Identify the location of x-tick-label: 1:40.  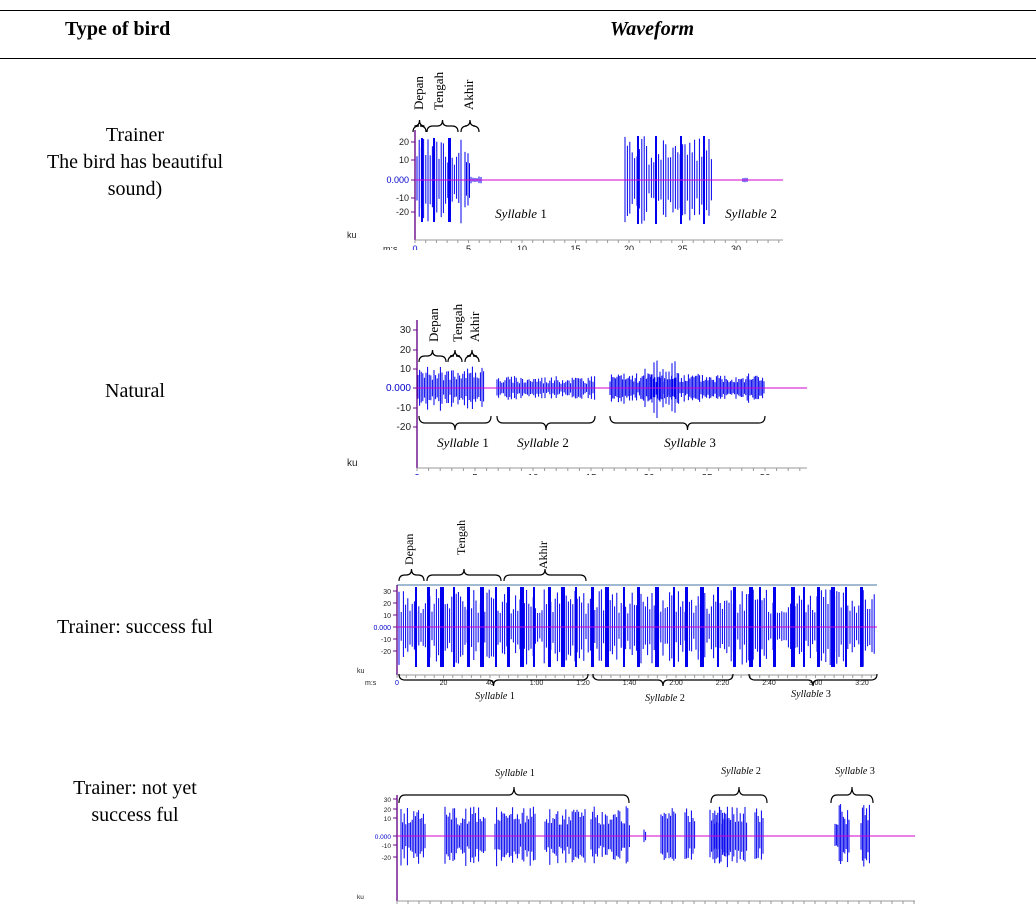
(630, 683).